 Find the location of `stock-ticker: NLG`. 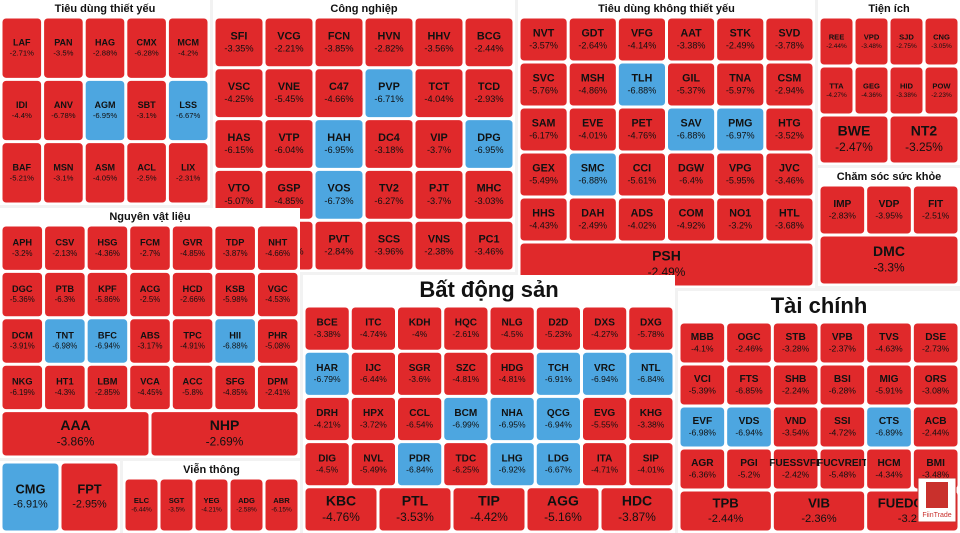

stock-ticker: NLG is located at coordinates (512, 323).